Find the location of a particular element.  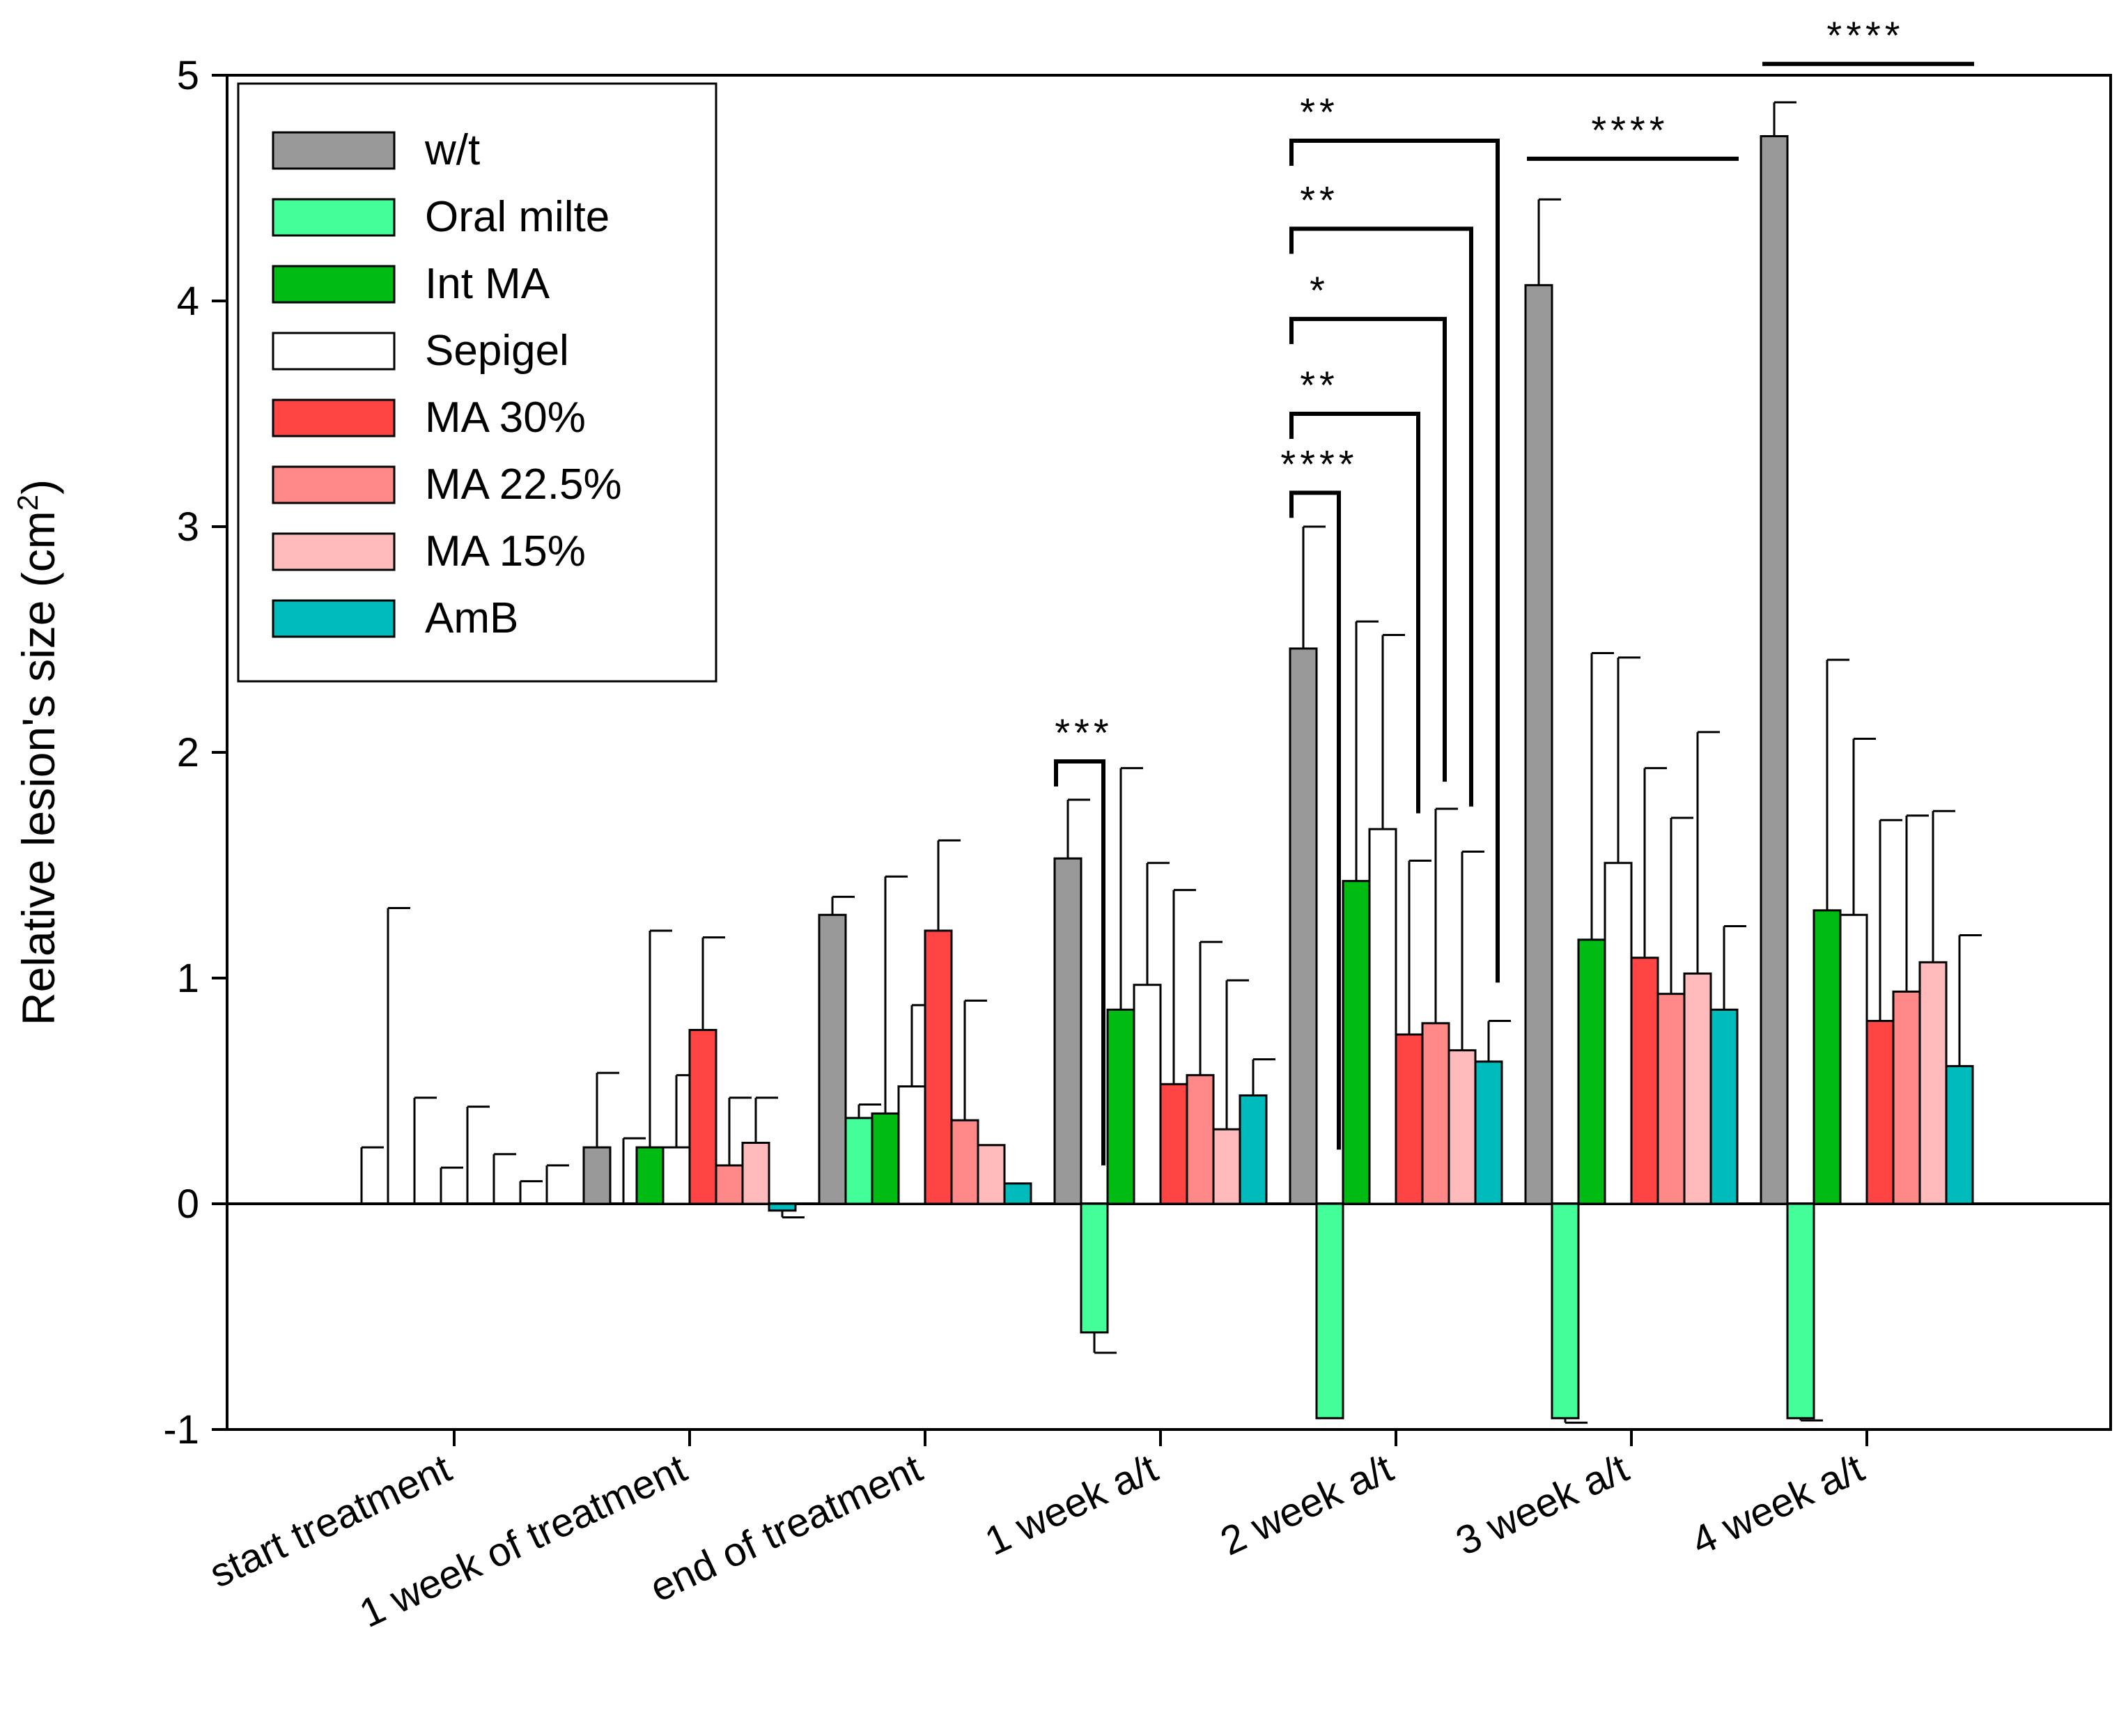

legend-label: AmB is located at coordinates (471, 618).